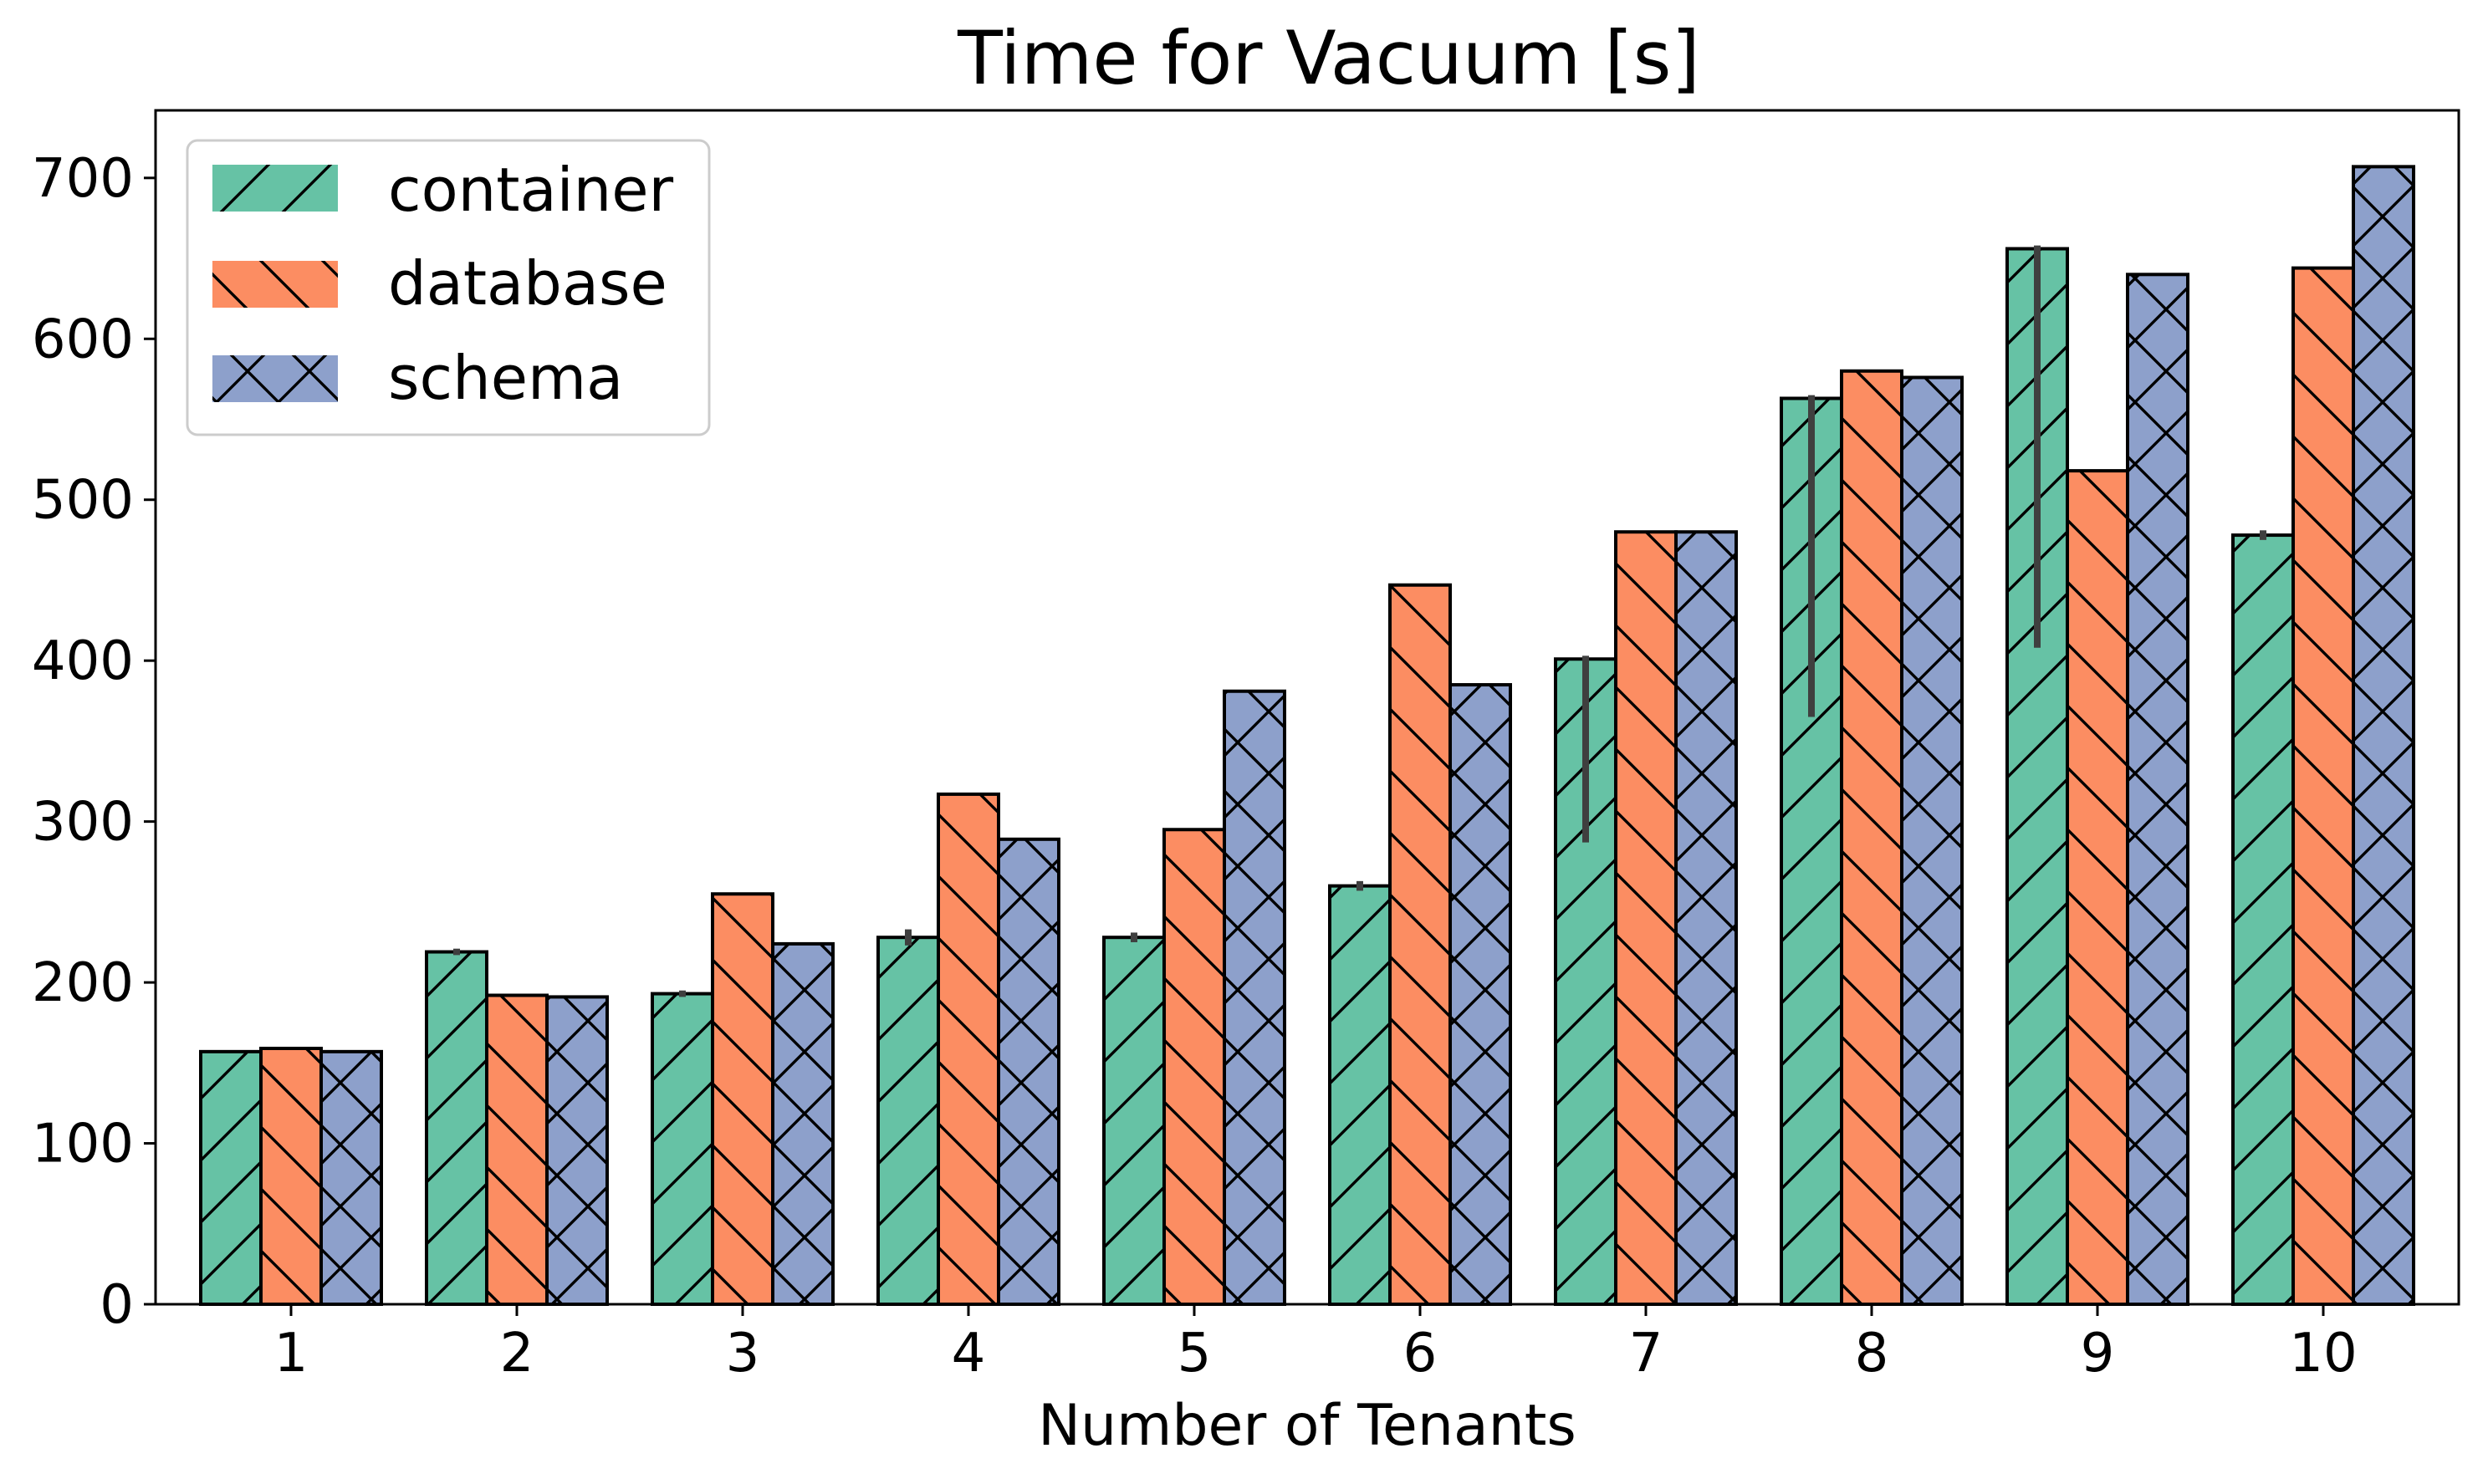 Image resolution: width=2483 pixels, height=1484 pixels. I want to click on x-tick-label-10: 10, so click(2323, 1354).